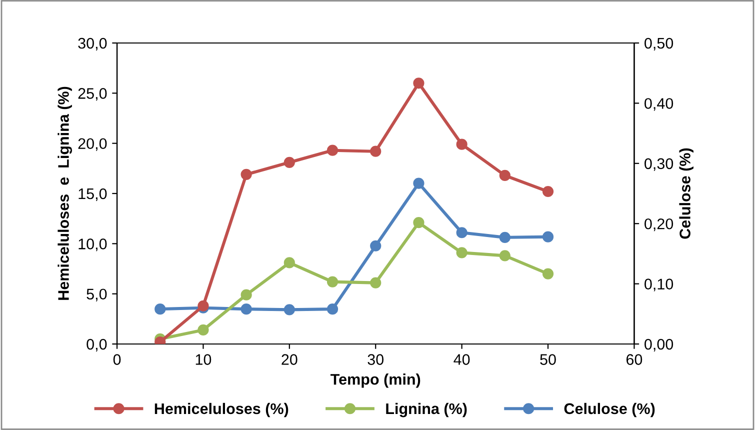 Image resolution: width=755 pixels, height=430 pixels. What do you see at coordinates (65, 193) in the screenshot?
I see `y-axis-title: Hemiceluloses e Lignina (%)` at bounding box center [65, 193].